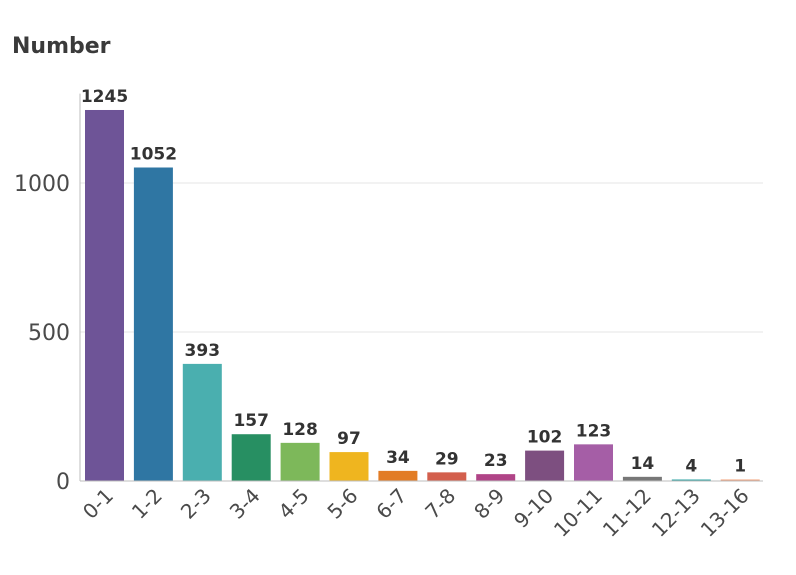  Describe the element at coordinates (300, 430) in the screenshot. I see `data-label-4-5: 128` at that location.